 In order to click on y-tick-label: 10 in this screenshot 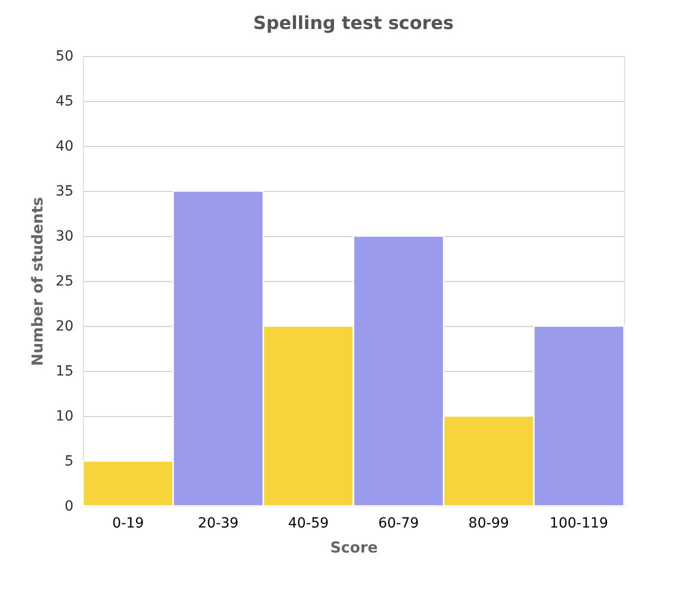, I will do `click(65, 416)`.